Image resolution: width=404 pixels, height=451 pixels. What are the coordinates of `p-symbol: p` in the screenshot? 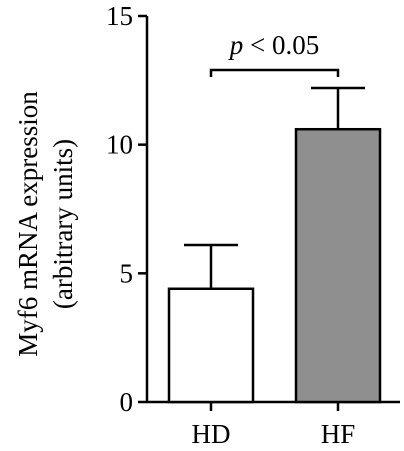 It's located at (236, 45).